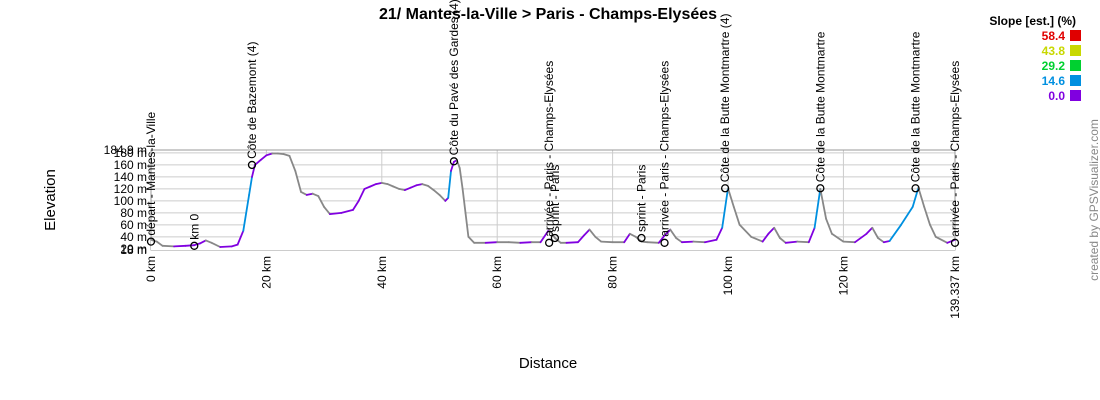  What do you see at coordinates (1054, 51) in the screenshot?
I see `legend-value: 43.8` at bounding box center [1054, 51].